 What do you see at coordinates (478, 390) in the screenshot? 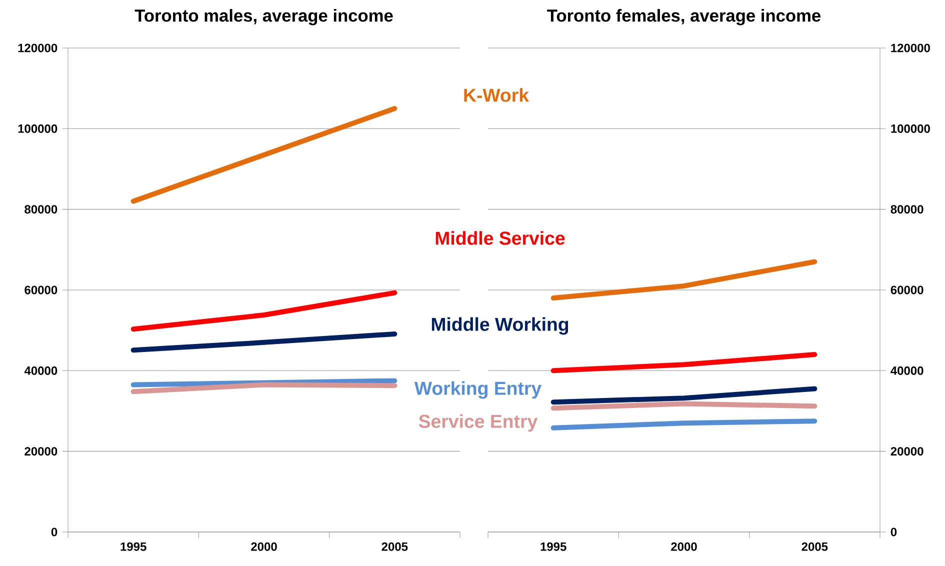
I see `series-label: Working Entry` at bounding box center [478, 390].